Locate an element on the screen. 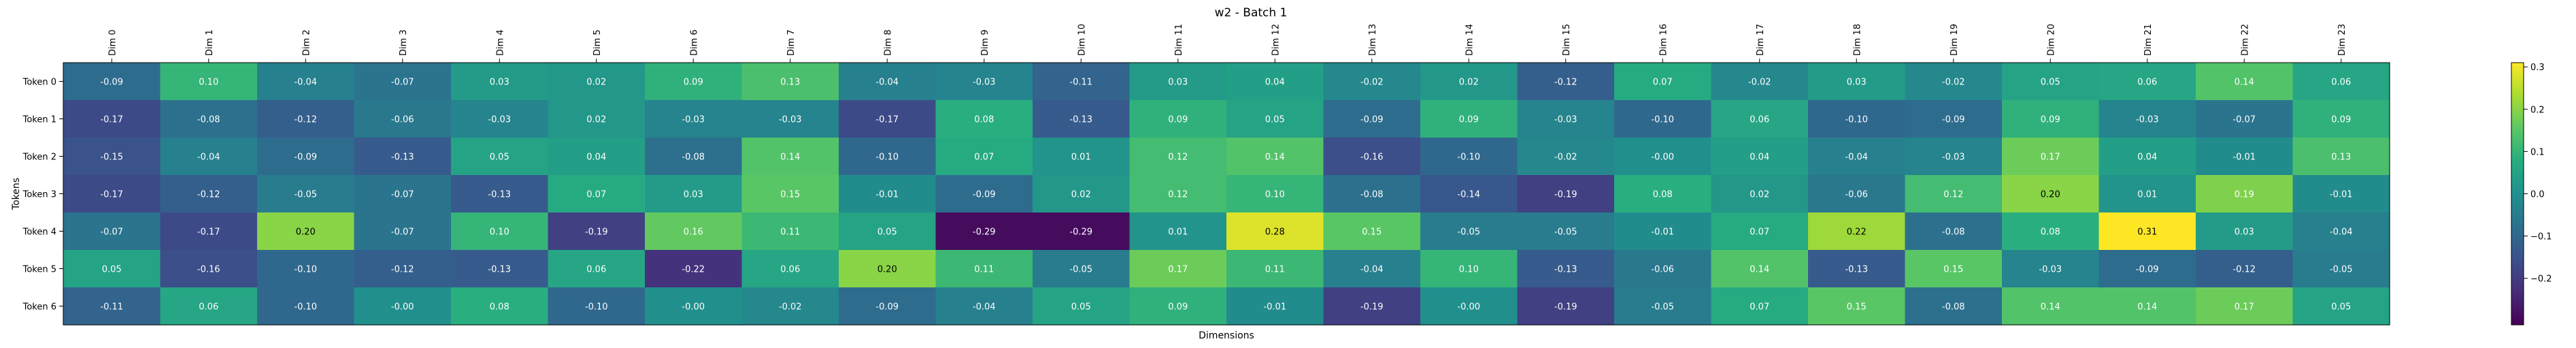 The height and width of the screenshot is (348, 2576). cell-value-label: 0.08 is located at coordinates (1663, 195).